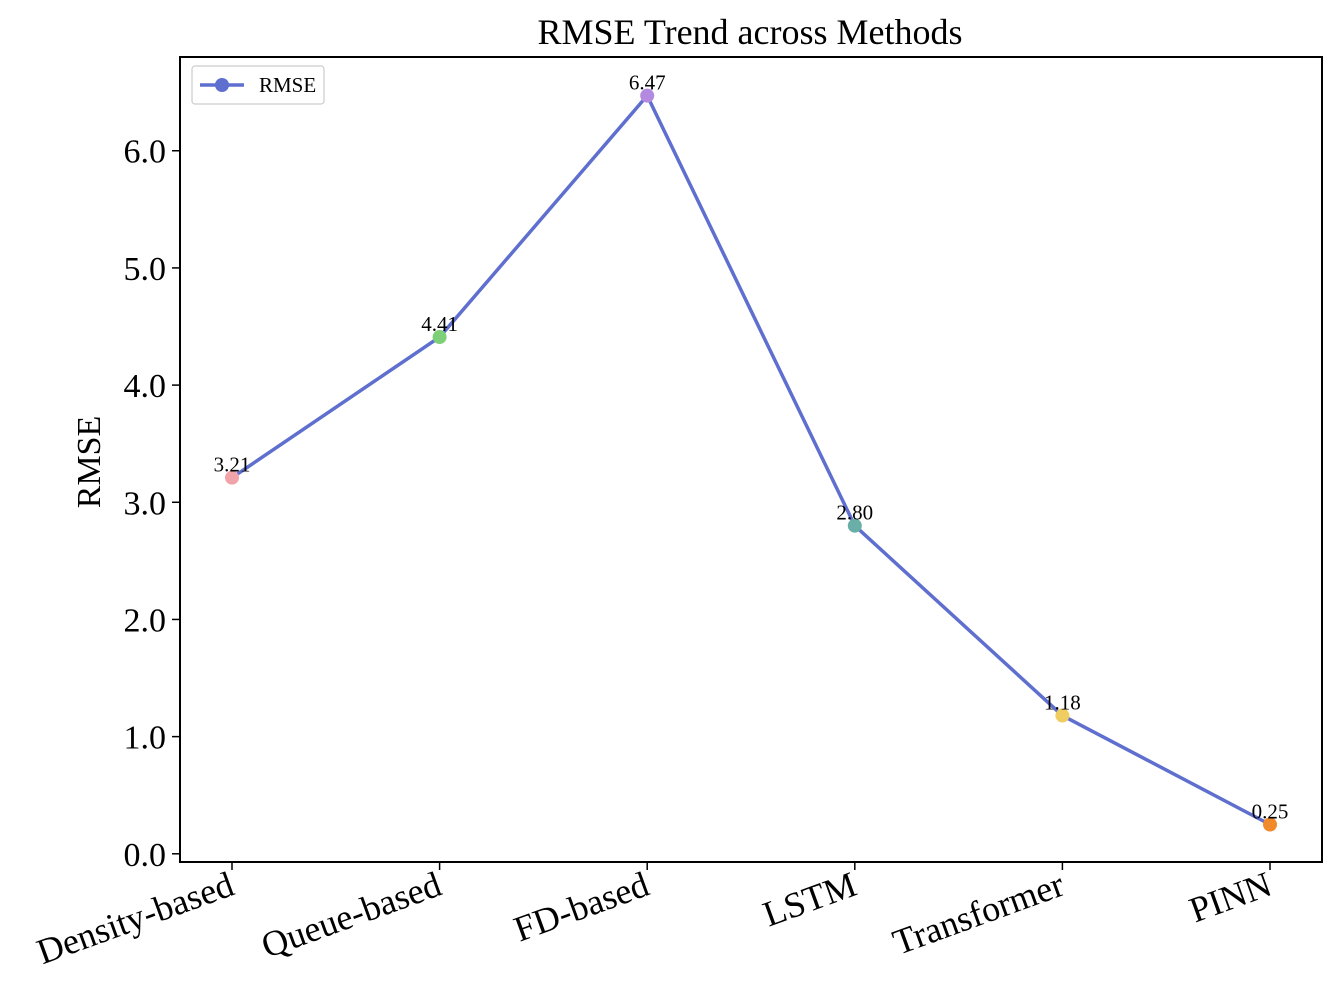 The image size is (1339, 1008). Describe the element at coordinates (145, 269) in the screenshot. I see `y-tick-label: 5.0` at that location.